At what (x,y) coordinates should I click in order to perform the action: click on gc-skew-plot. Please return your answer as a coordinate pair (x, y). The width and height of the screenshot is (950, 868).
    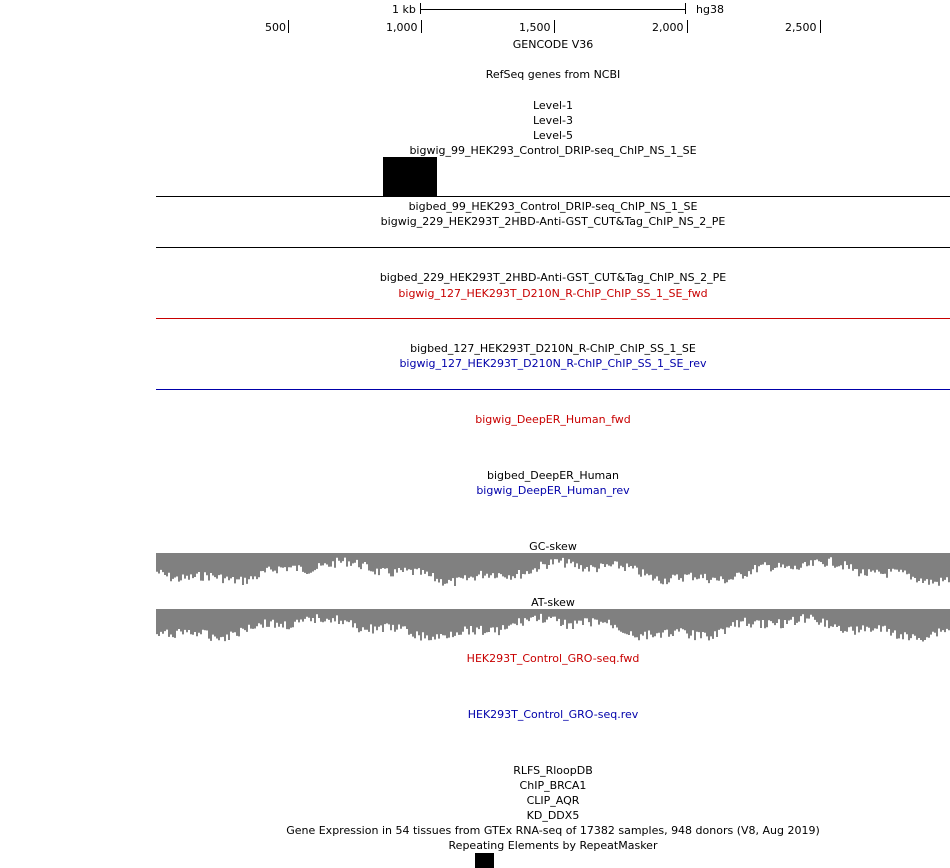
    Looking at the image, I should click on (553, 574).